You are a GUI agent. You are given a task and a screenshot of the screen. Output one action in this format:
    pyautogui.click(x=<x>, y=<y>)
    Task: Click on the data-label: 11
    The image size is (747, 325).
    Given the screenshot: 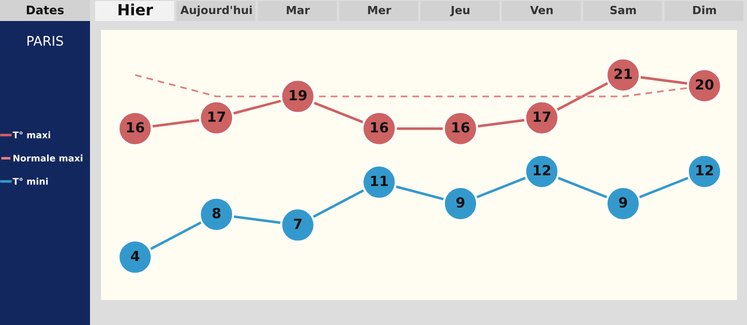 What is the action you would take?
    pyautogui.click(x=379, y=181)
    